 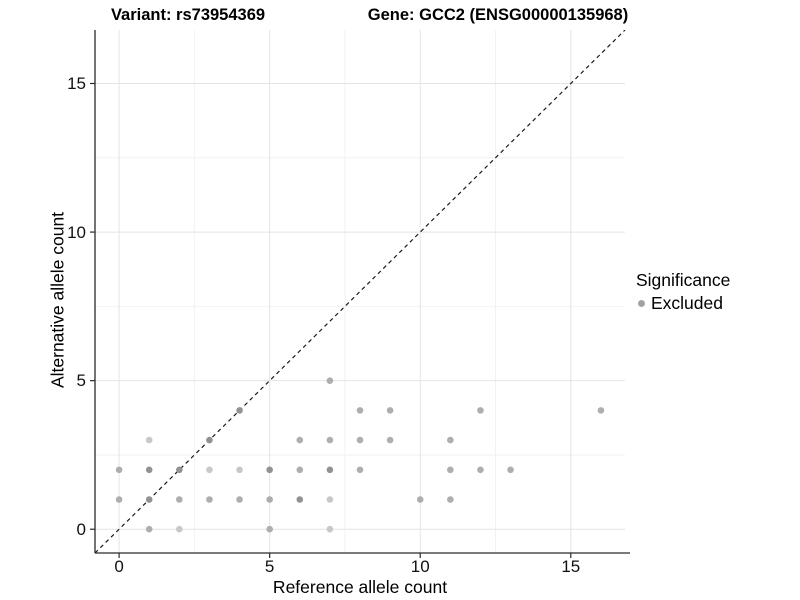 I want to click on legend-item-label: Excluded, so click(x=687, y=303).